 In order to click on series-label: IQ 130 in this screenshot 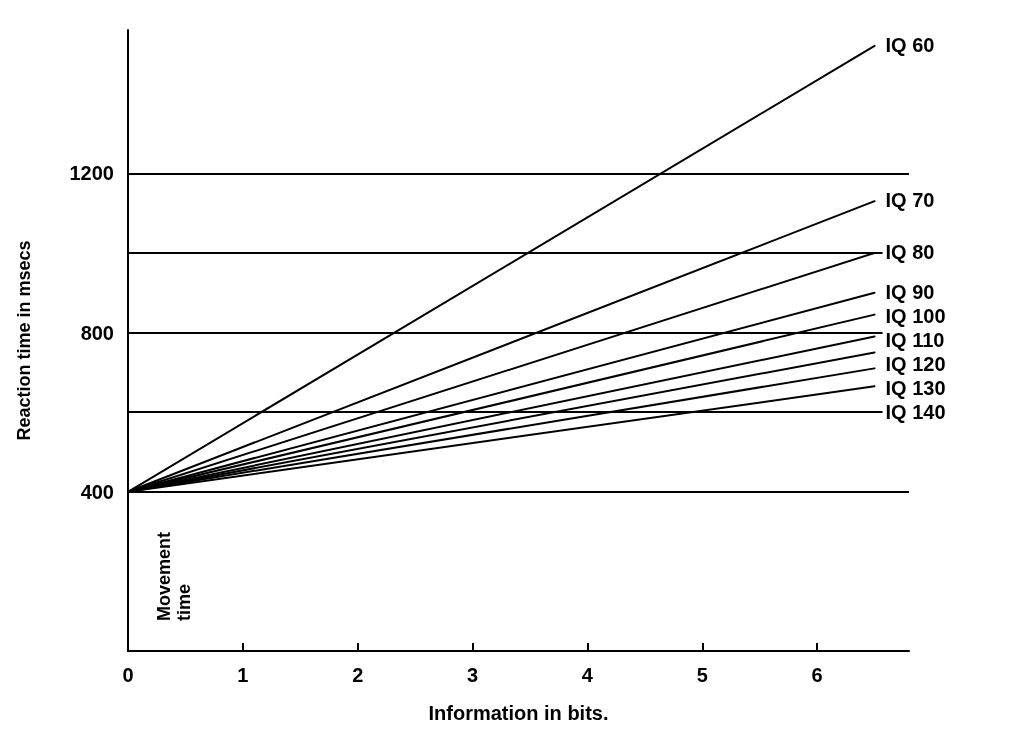, I will do `click(915, 387)`.